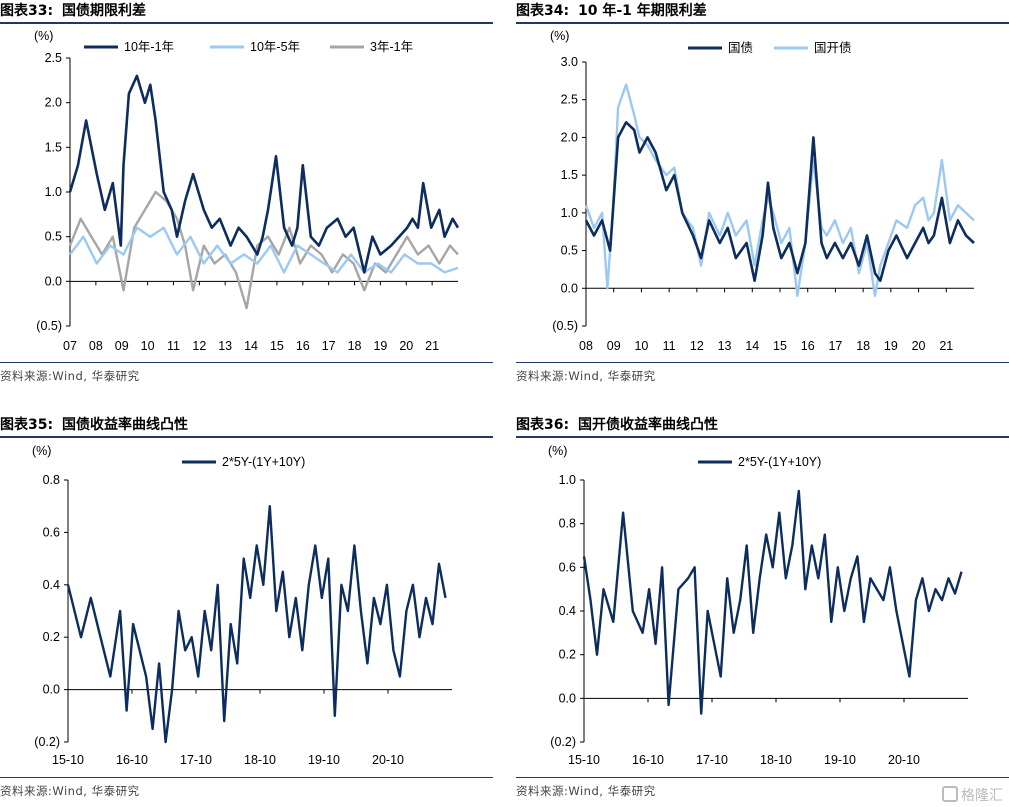  I want to click on chart-title: 图表33: 国债期限利差, so click(246, 11).